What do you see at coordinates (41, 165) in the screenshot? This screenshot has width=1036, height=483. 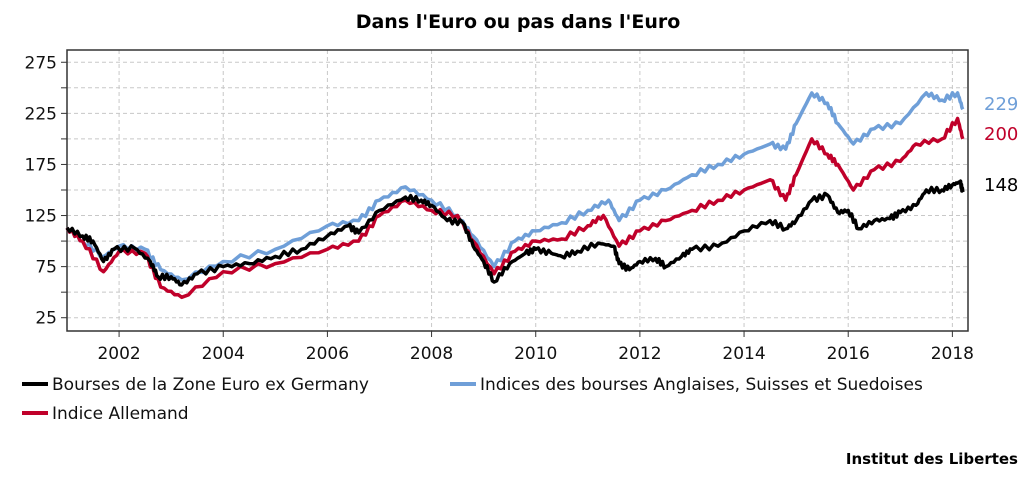 I see `y-tick-label: 175` at bounding box center [41, 165].